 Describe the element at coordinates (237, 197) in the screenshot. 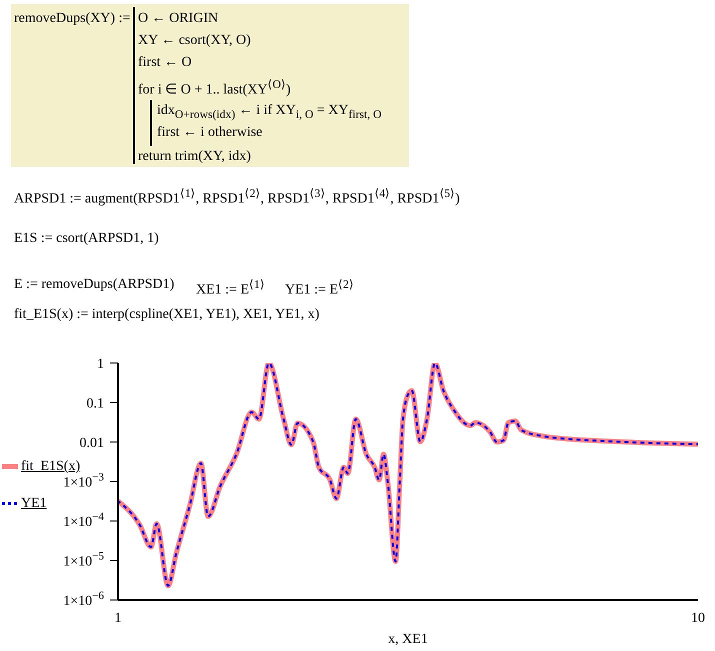

I see `text: ARPSD1 := augment(RPSD1$^{⟨1⟩}$, RPSD1$^{⟨2⟩}$, RPSD1$^{⟨3⟩}$, RPSD1$^{⟨4⟩}$, RPSD1$^{⟨5⟩}$)` at that location.